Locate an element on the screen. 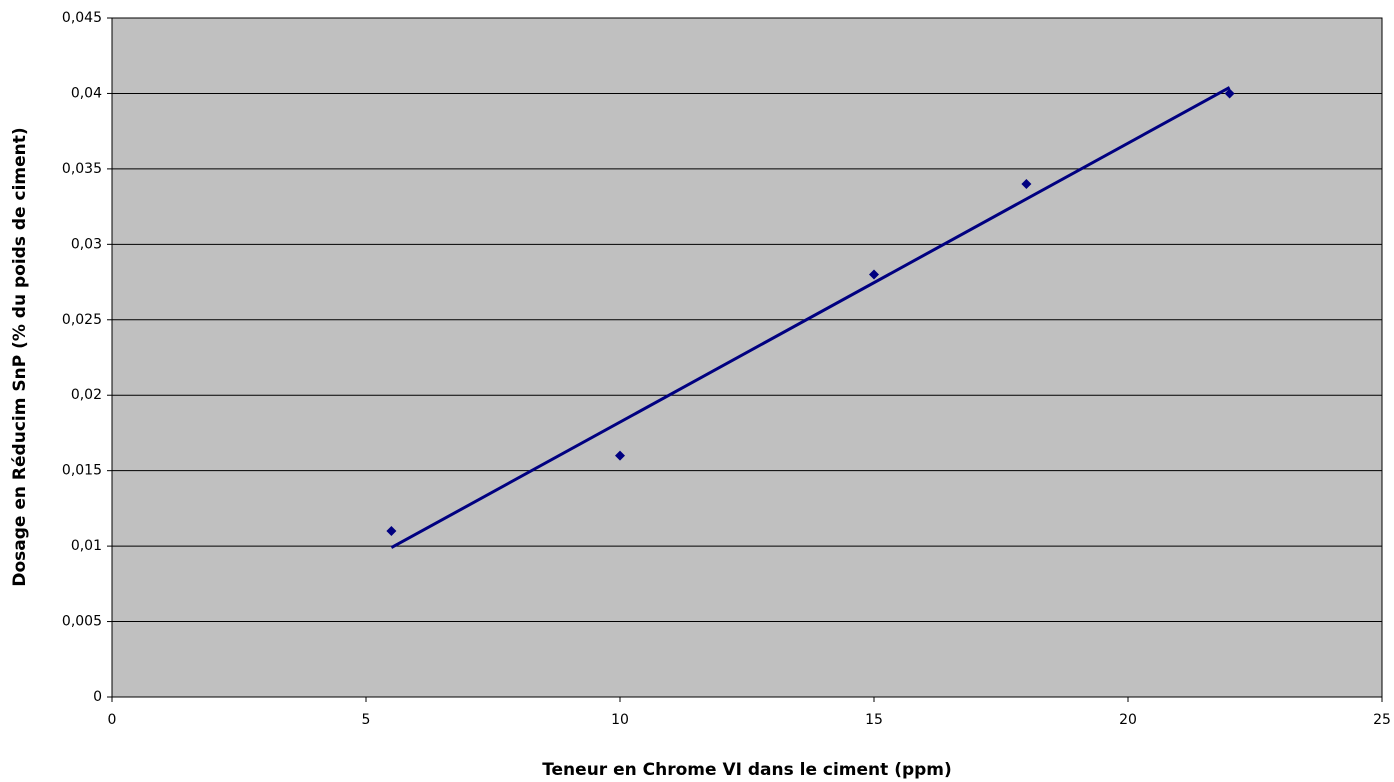 Image resolution: width=1394 pixels, height=782 pixels. x-tick-label: 0 is located at coordinates (112, 720).